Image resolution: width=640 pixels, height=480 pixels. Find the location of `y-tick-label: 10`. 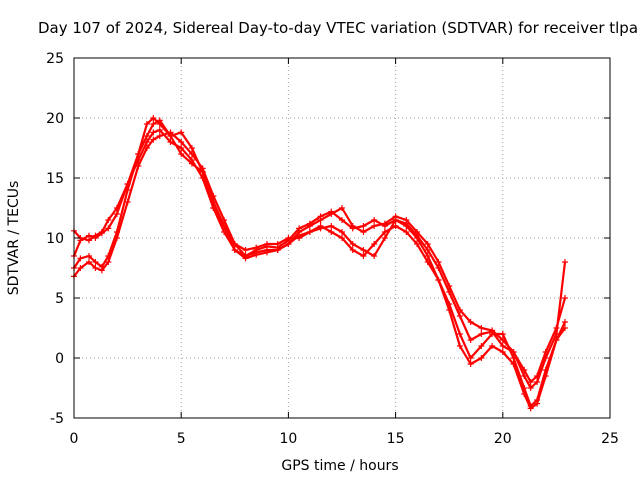

y-tick-label: 10 is located at coordinates (55, 239).